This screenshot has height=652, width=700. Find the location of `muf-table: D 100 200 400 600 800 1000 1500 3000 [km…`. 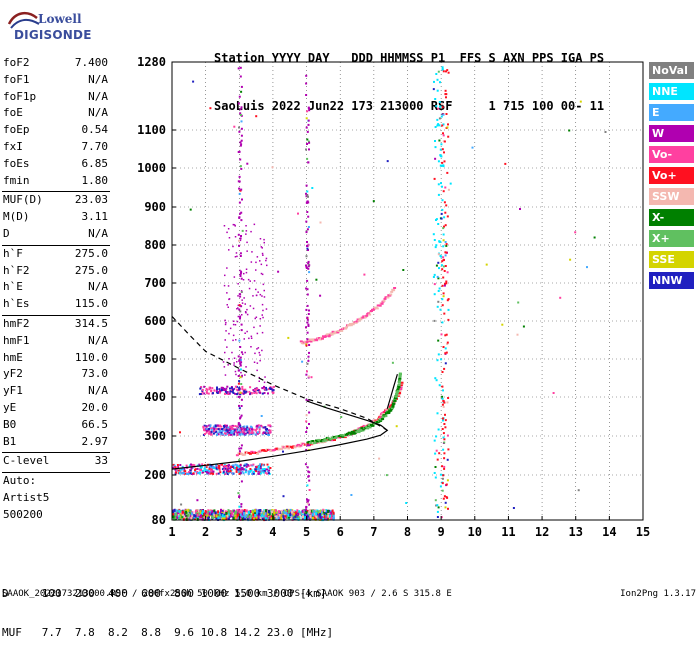

muf-table: D 100 200 400 600 800 1000 1500 3000 [km… is located at coordinates (167, 606).